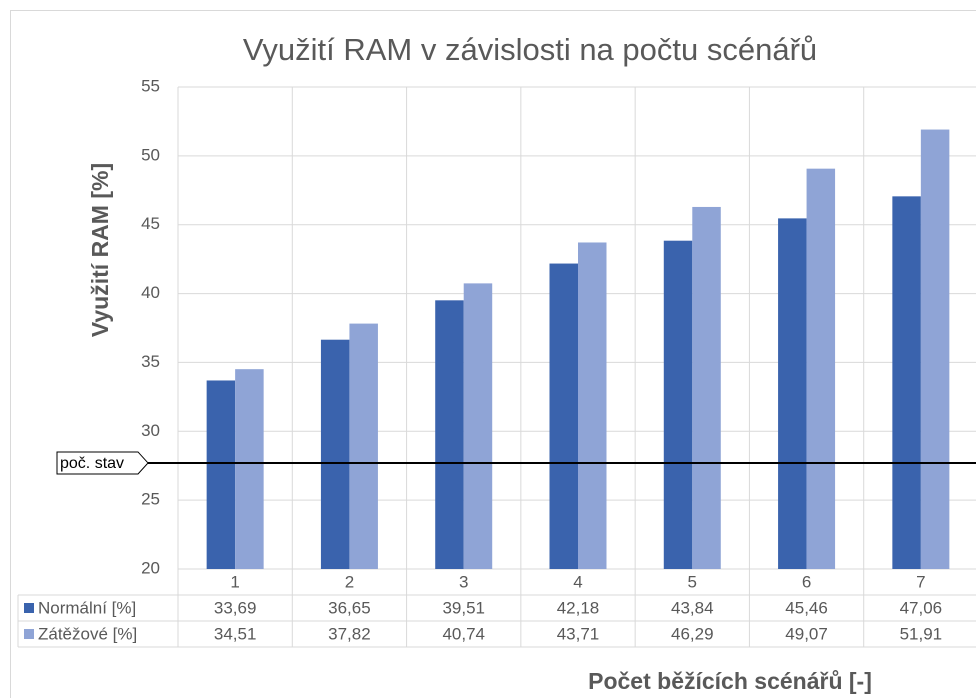 The width and height of the screenshot is (976, 698). I want to click on table-value: 42,18, so click(578, 607).